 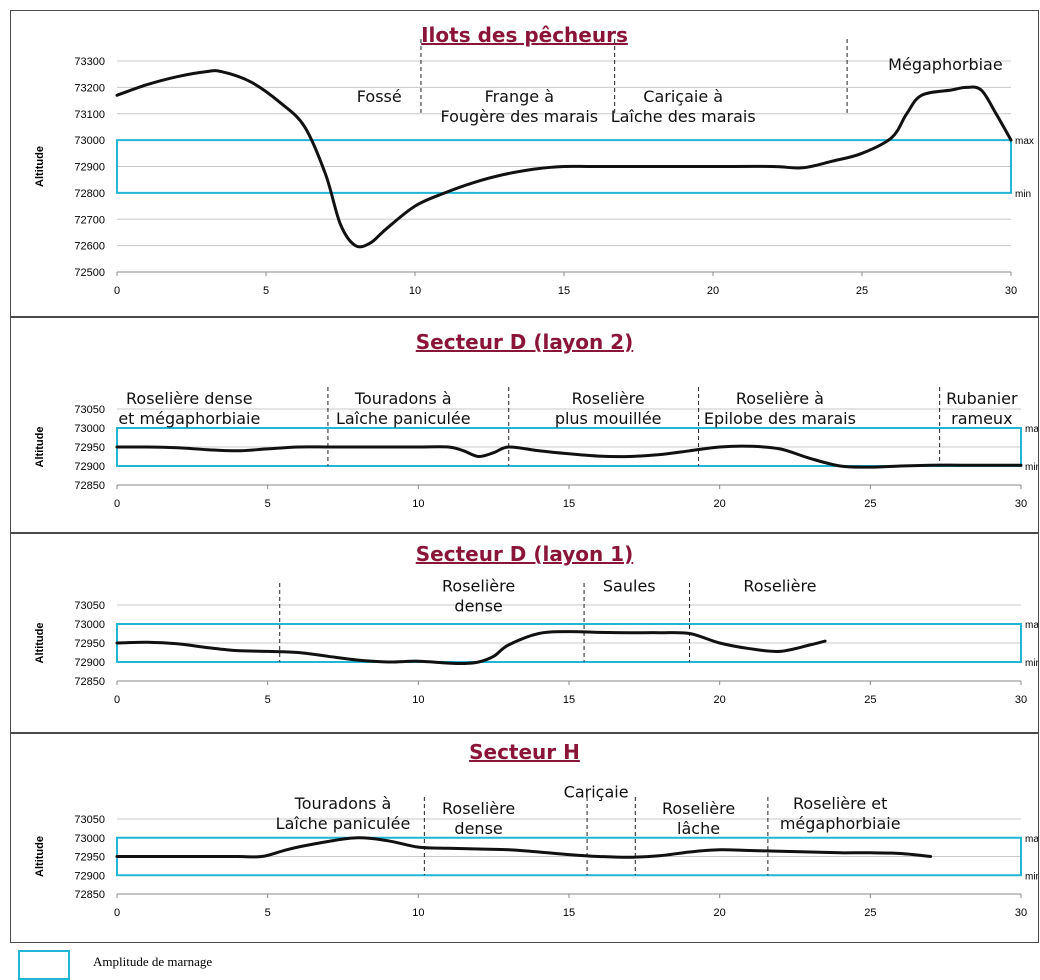 I want to click on zone-label: Roselière et, so click(x=840, y=803).